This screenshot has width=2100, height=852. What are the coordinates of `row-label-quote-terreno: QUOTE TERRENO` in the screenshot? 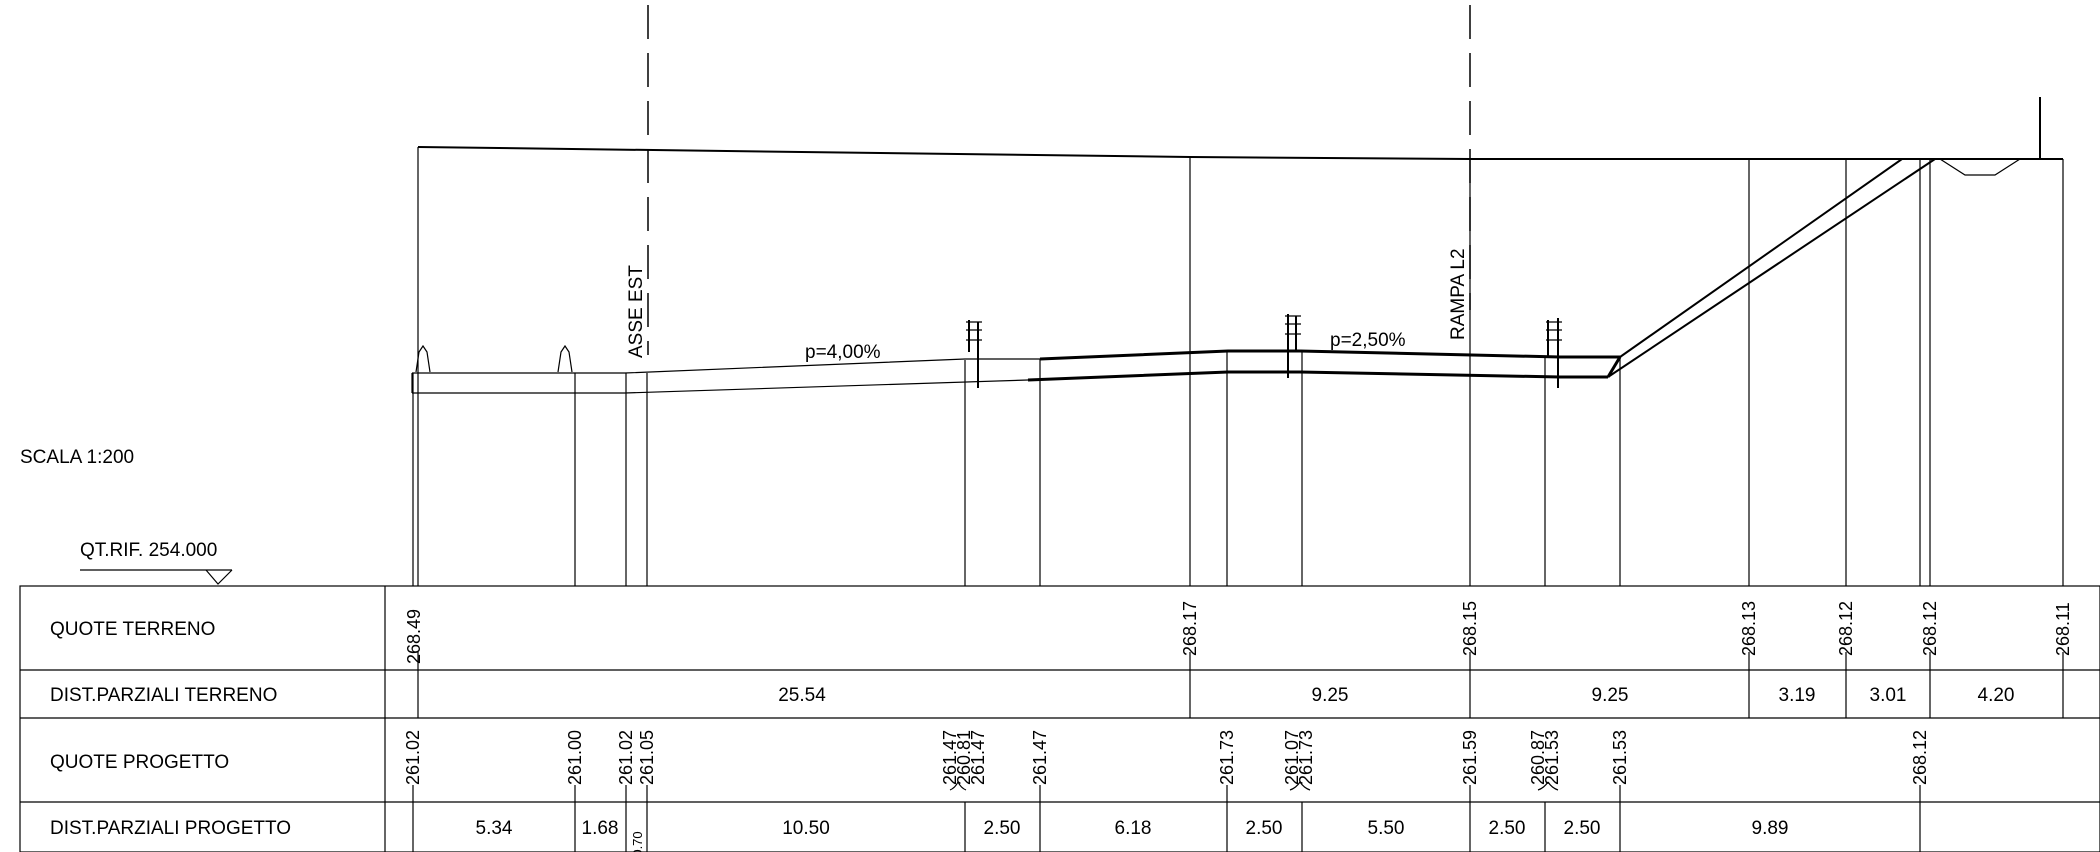 It's located at (132, 629).